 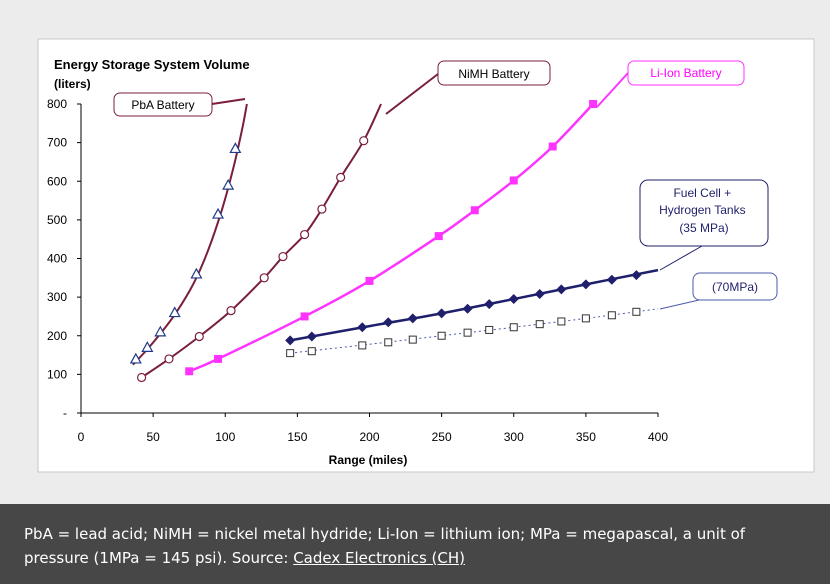 I want to click on x-tick-label: 300, so click(x=514, y=437).